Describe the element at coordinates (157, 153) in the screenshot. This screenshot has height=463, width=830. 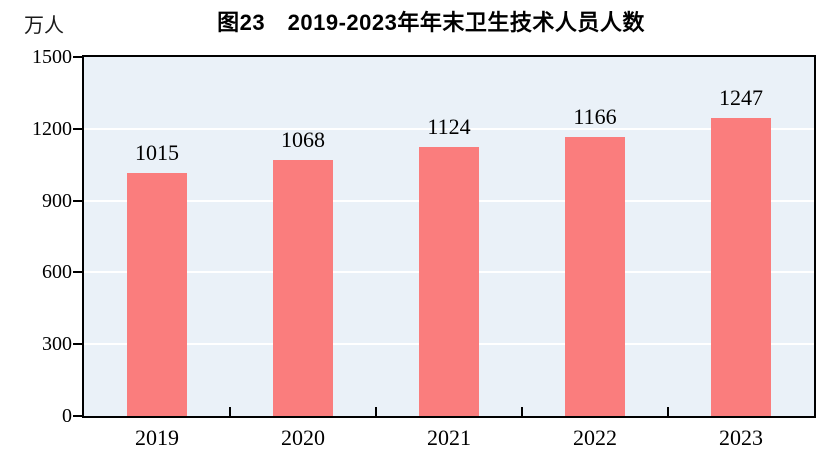
I see `bar-value-label: 1015` at that location.